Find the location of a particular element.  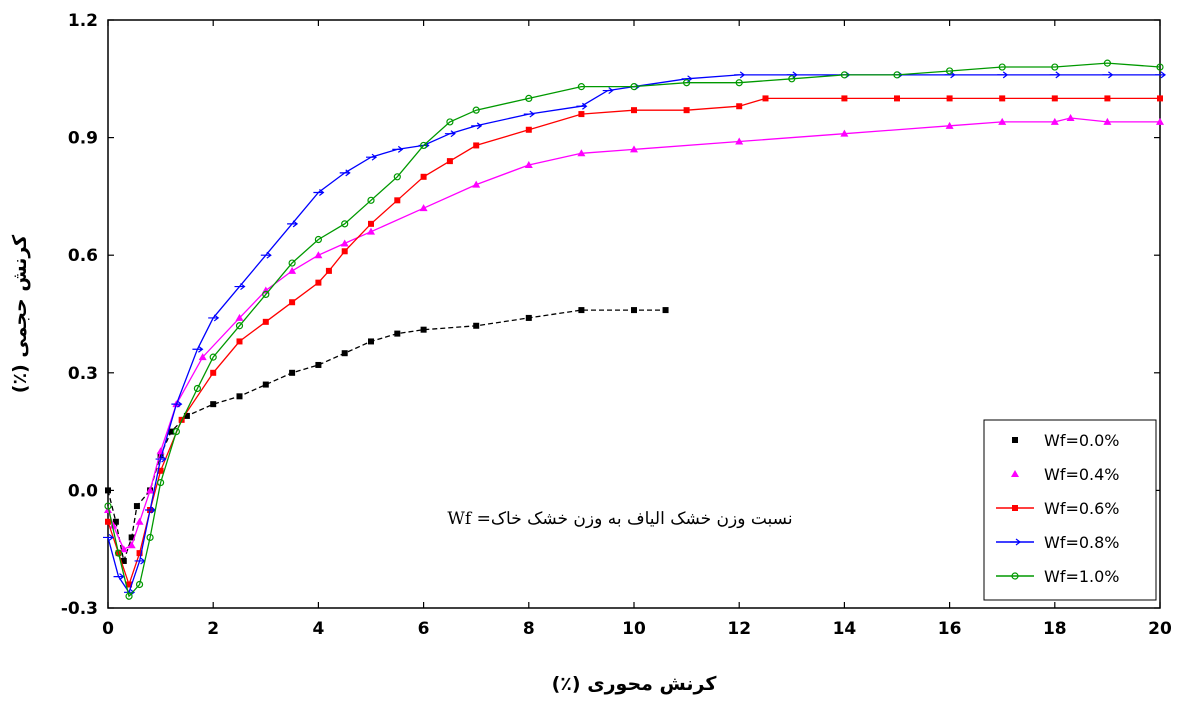

x-tick-label: 20 is located at coordinates (1160, 629).